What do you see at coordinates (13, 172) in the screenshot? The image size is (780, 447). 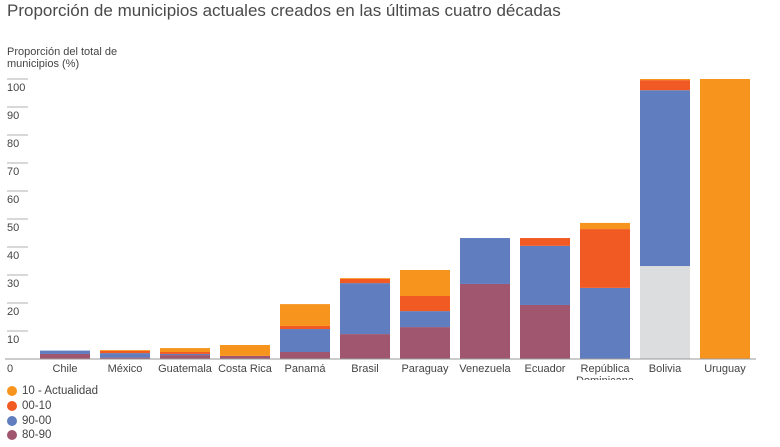 I see `y-tick-label: 70` at bounding box center [13, 172].